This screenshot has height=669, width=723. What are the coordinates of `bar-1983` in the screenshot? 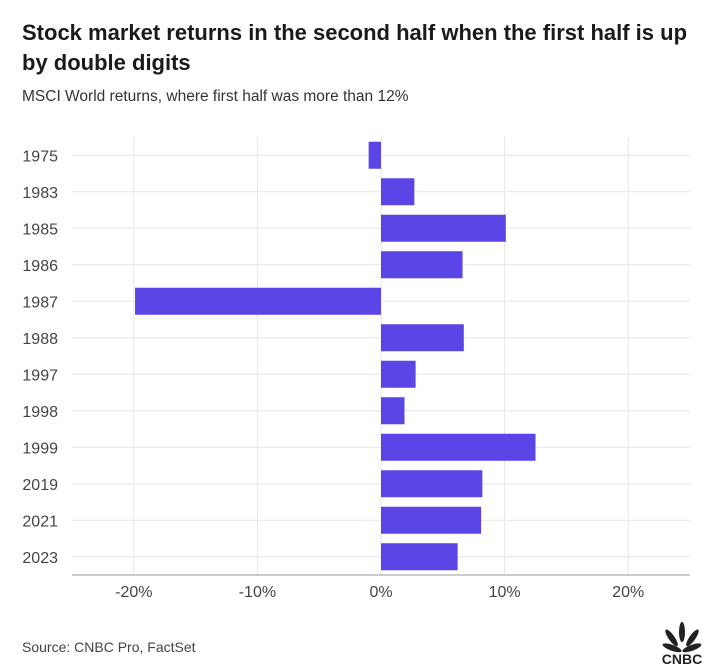 It's located at (398, 192).